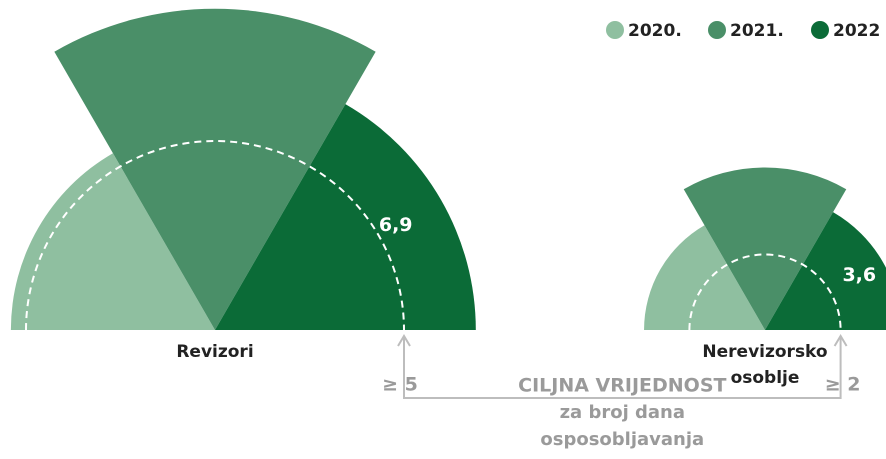 The image size is (886, 459). What do you see at coordinates (859, 275) in the screenshot?
I see `data-label: 3,6` at bounding box center [859, 275].